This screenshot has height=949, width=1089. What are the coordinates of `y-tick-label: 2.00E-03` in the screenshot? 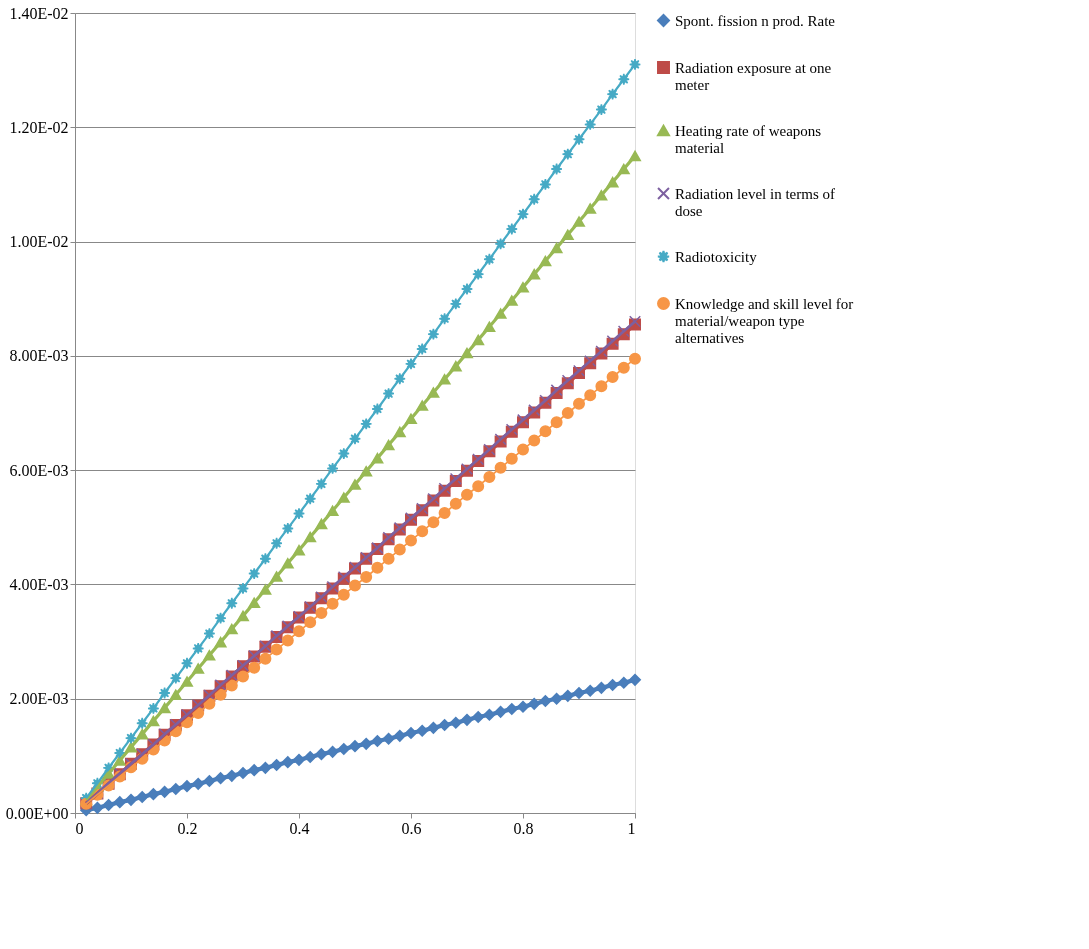 It's located at (39, 699).